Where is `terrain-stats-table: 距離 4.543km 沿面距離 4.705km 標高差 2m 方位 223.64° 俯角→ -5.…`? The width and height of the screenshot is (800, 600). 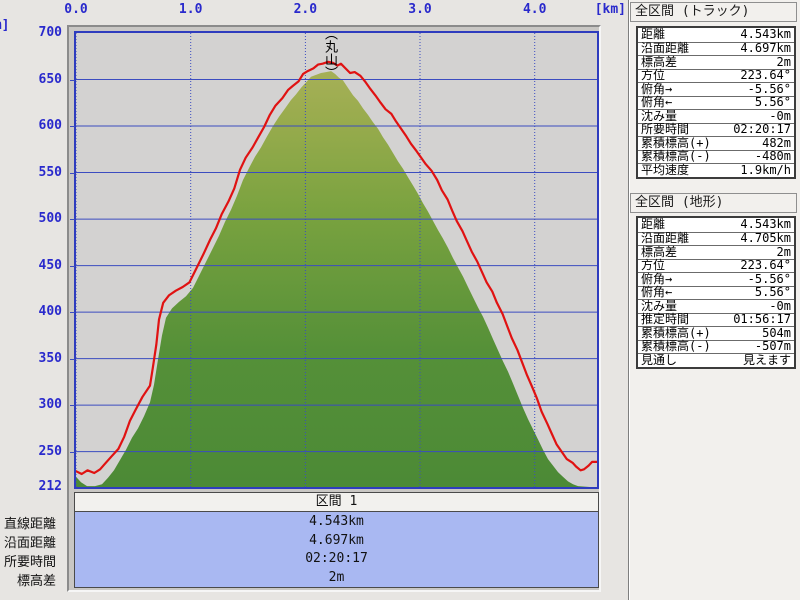
terrain-stats-table: 距離 4.543km 沿面距離 4.705km 標高差 2m 方位 223.64° 俯角→ -5.… is located at coordinates (716, 292).